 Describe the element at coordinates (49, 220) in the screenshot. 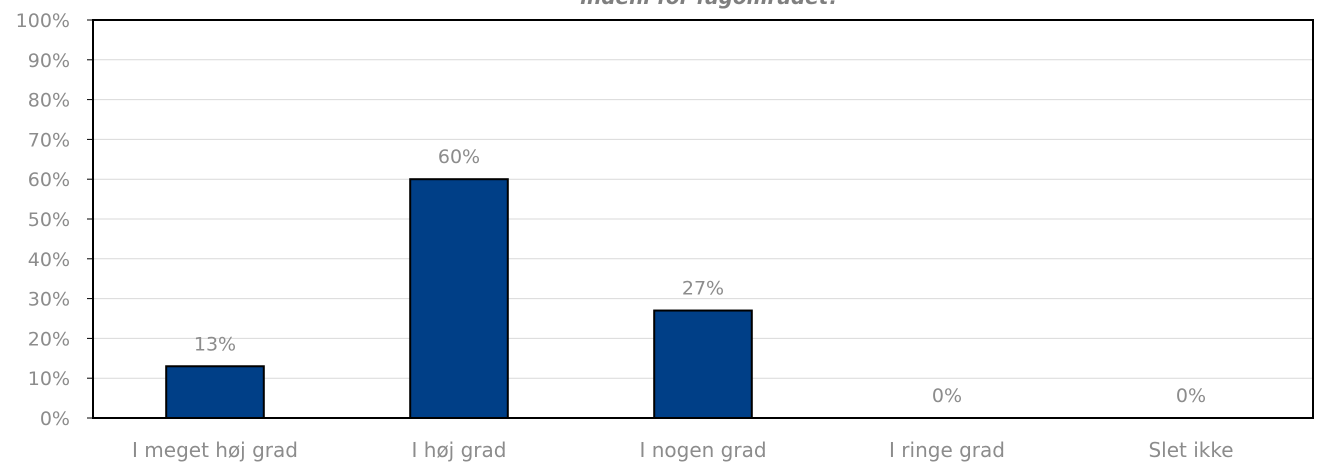

I see `y-tick-label: 50%` at that location.